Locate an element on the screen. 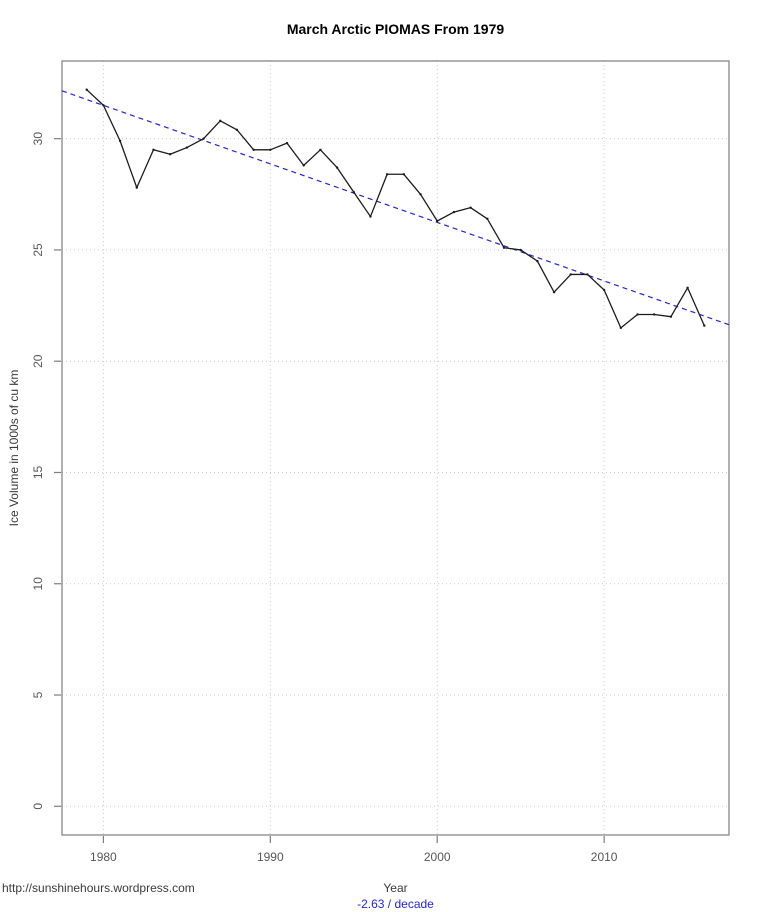  x-tick-label: 1990 is located at coordinates (270, 857).